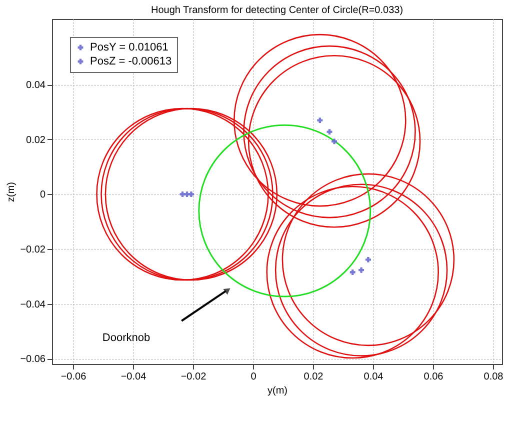  Describe the element at coordinates (133, 377) in the screenshot. I see `x-tick-label: −0.04` at that location.